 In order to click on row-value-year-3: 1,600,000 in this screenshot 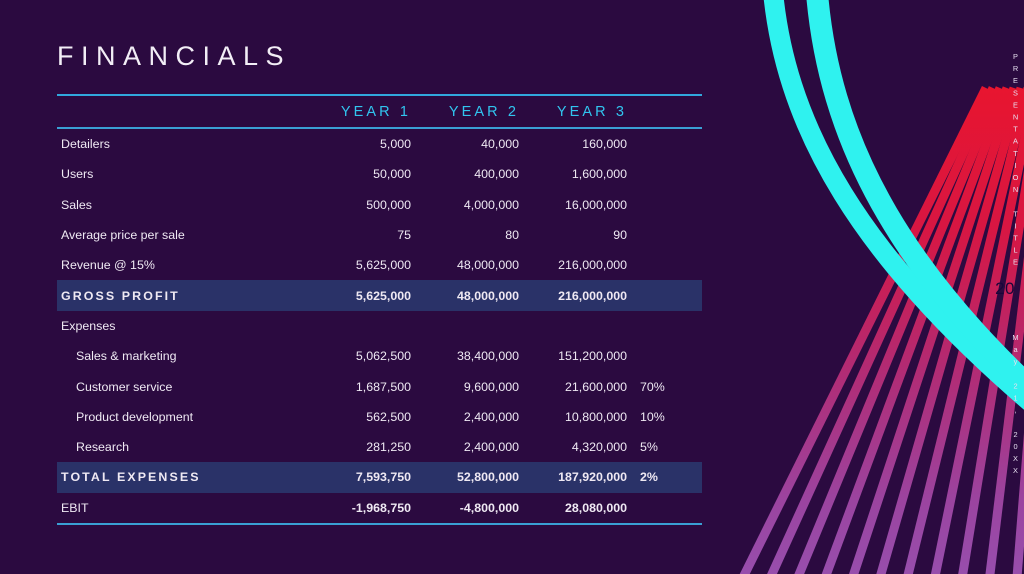, I will do `click(599, 174)`.